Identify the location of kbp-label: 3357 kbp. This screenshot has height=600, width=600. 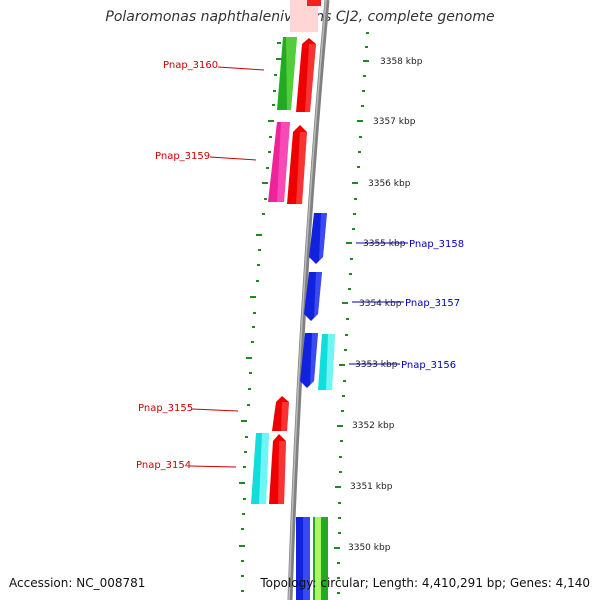
(394, 122).